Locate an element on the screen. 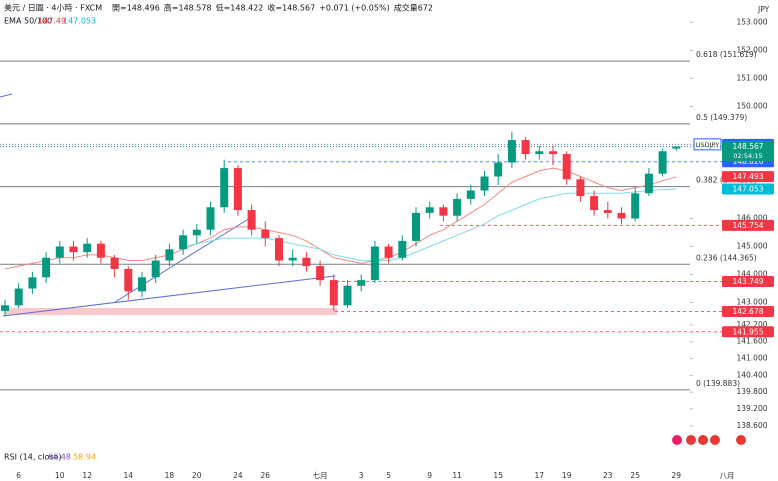 The image size is (778, 481). x-tick-label: 12 is located at coordinates (87, 475).